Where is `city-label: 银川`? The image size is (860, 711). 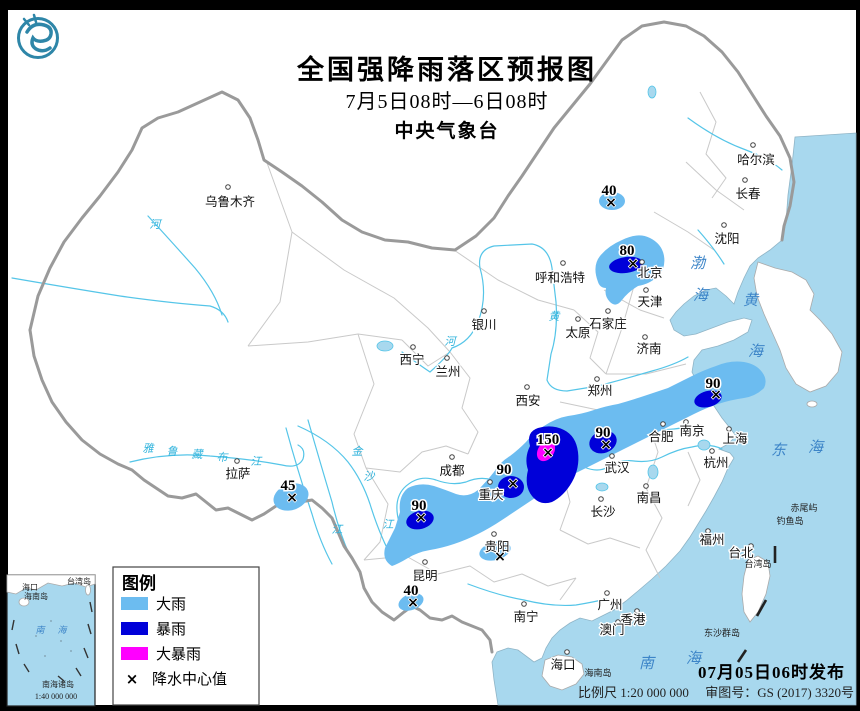 city-label: 银川 is located at coordinates (483, 325).